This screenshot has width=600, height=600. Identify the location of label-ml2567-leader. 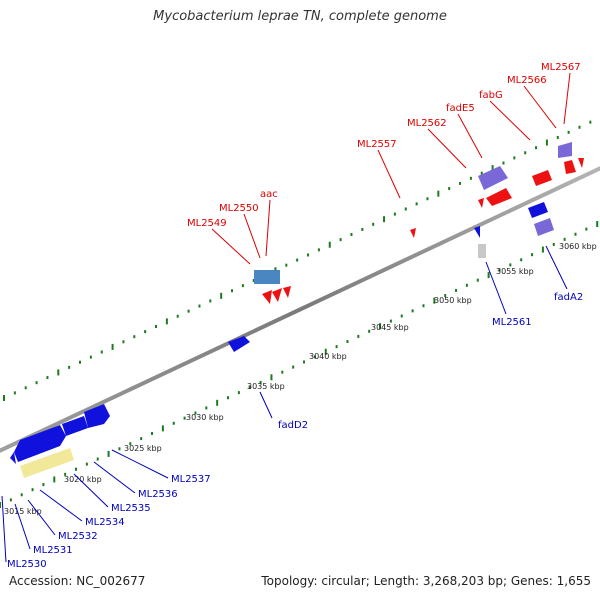
(567, 98).